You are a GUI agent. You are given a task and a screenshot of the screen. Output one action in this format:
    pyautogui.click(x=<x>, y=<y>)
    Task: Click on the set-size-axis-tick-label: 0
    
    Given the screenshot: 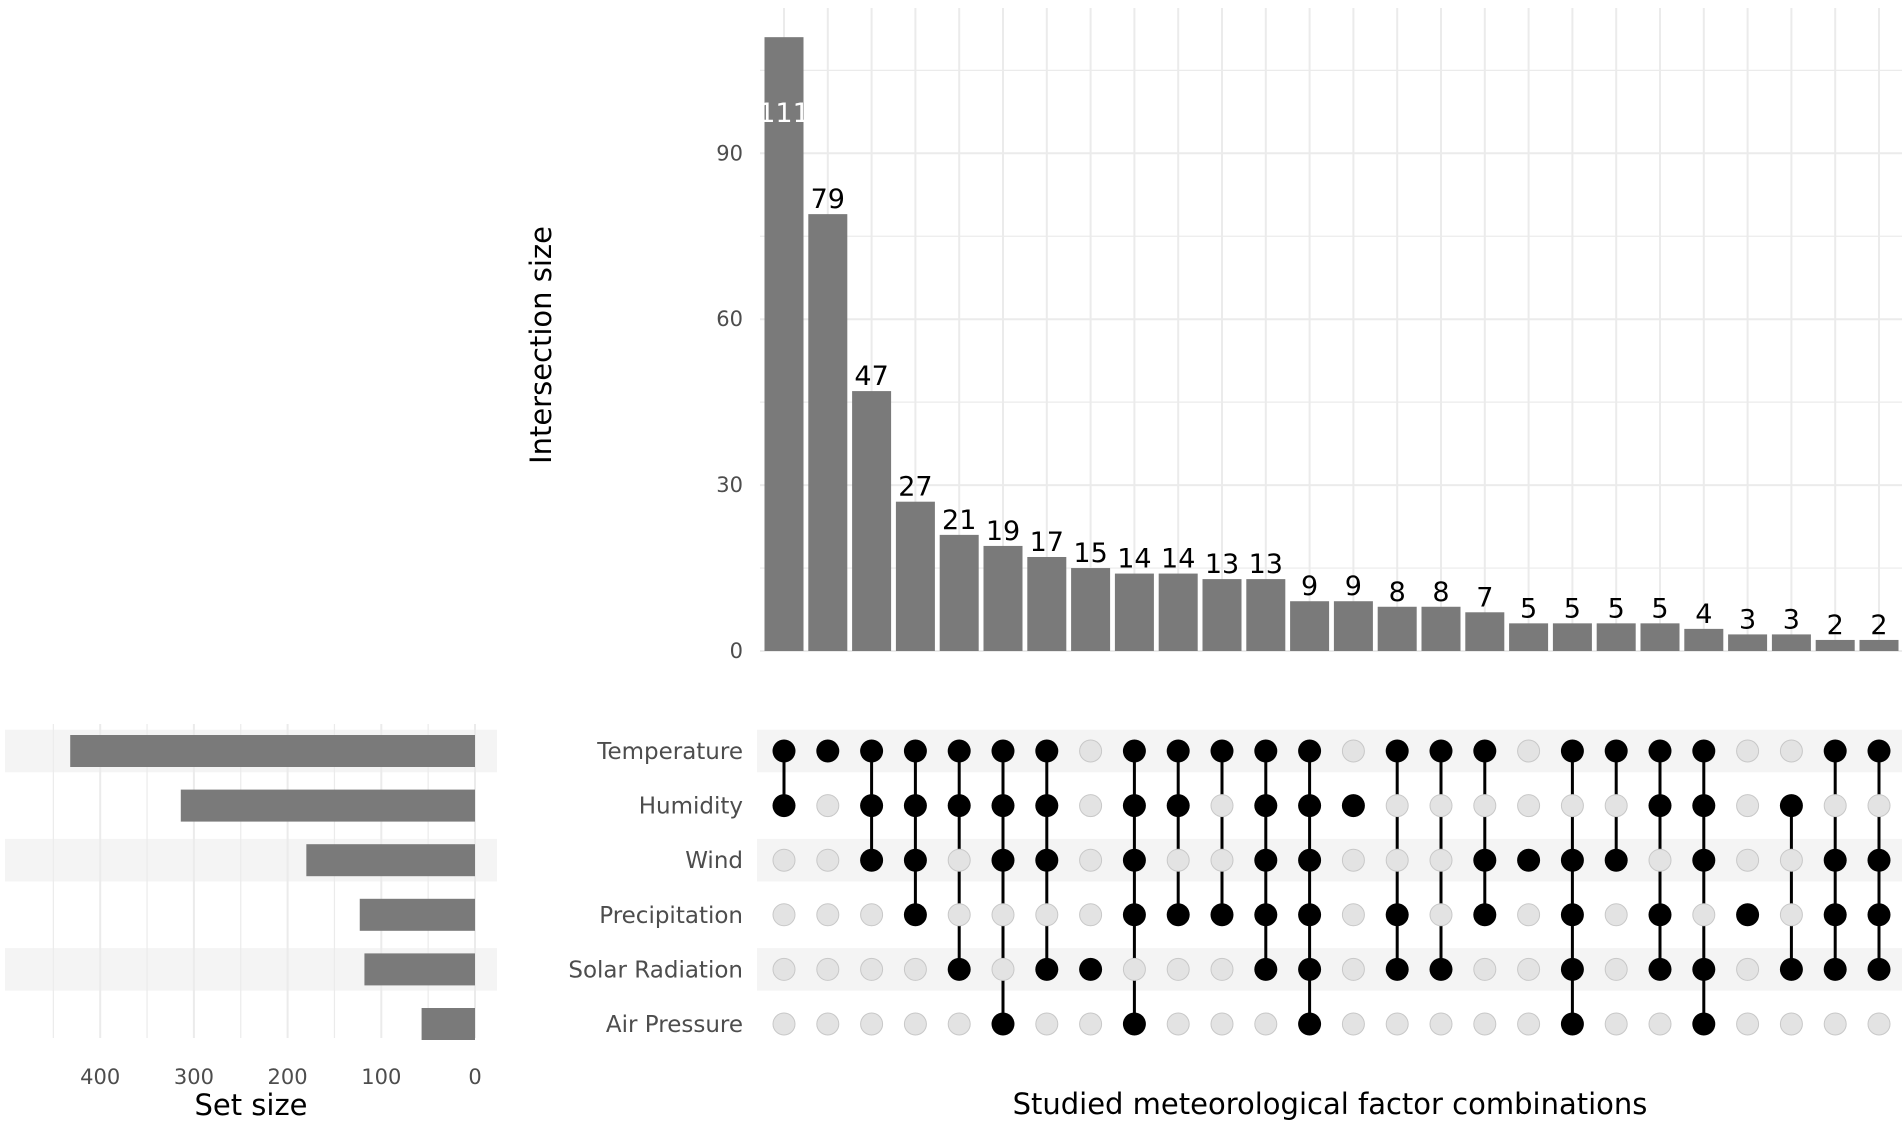 What is the action you would take?
    pyautogui.click(x=474, y=1077)
    